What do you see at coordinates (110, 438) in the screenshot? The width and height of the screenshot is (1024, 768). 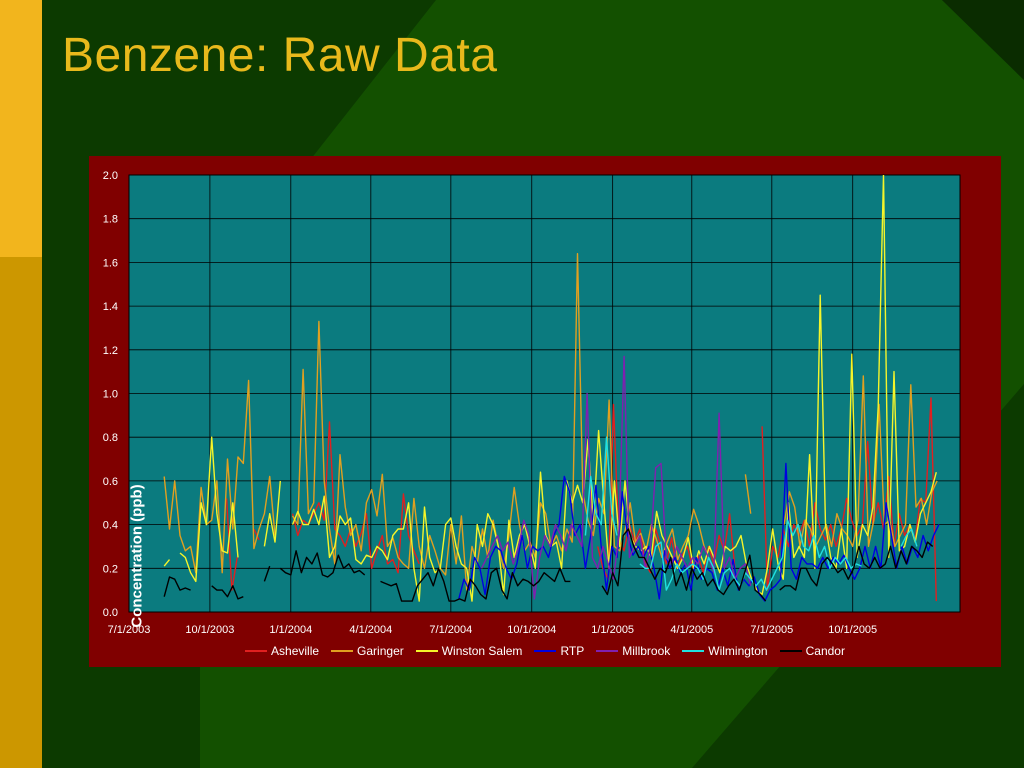 I see `y-tick-label: 0.8` at bounding box center [110, 438].